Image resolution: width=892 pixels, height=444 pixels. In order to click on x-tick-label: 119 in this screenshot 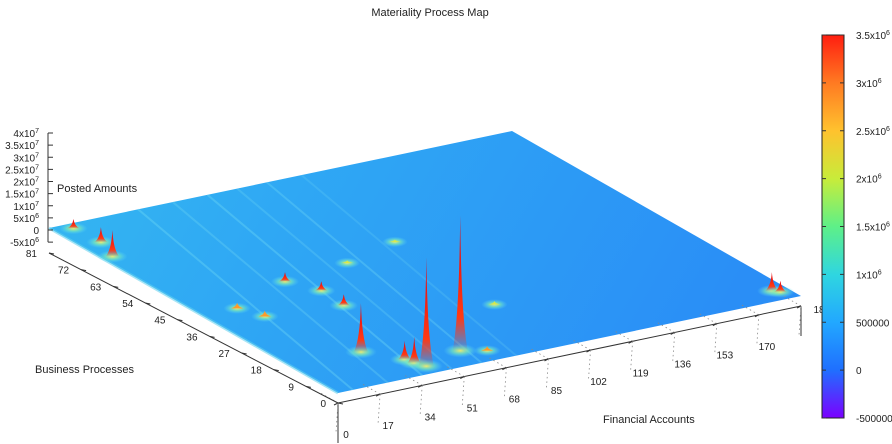, I will do `click(641, 373)`.